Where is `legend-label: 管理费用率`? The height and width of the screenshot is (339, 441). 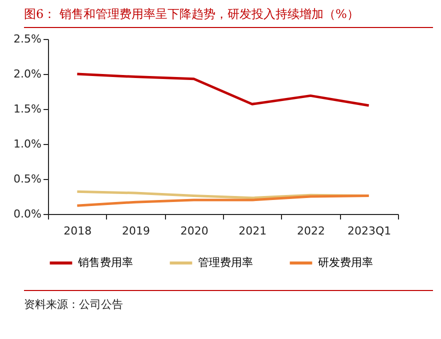
legend-label: 管理费用率 is located at coordinates (225, 262).